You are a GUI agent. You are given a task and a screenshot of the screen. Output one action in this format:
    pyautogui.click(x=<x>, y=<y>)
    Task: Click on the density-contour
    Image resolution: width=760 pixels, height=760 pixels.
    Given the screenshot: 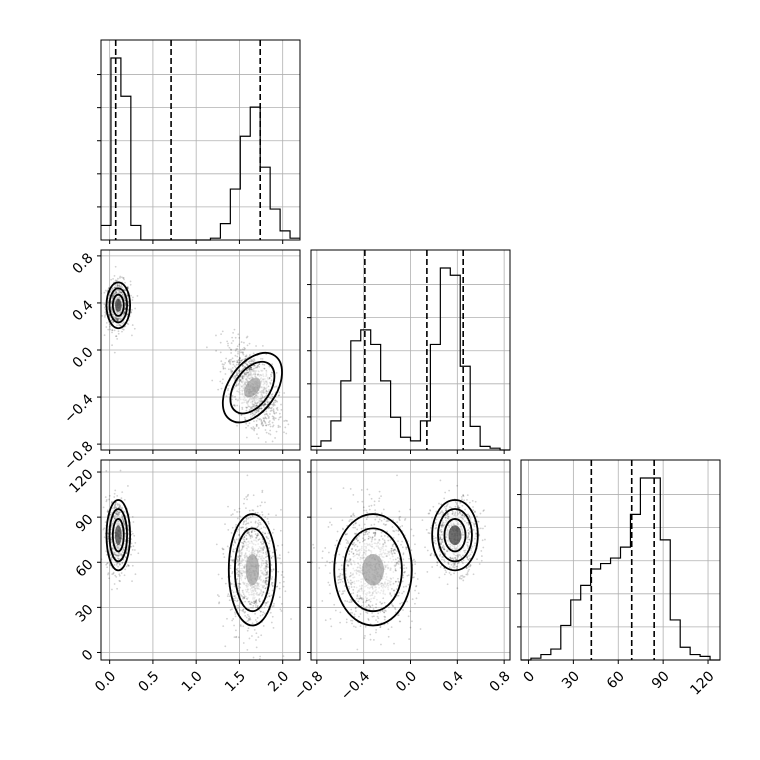 What is the action you would take?
    pyautogui.click(x=118, y=535)
    